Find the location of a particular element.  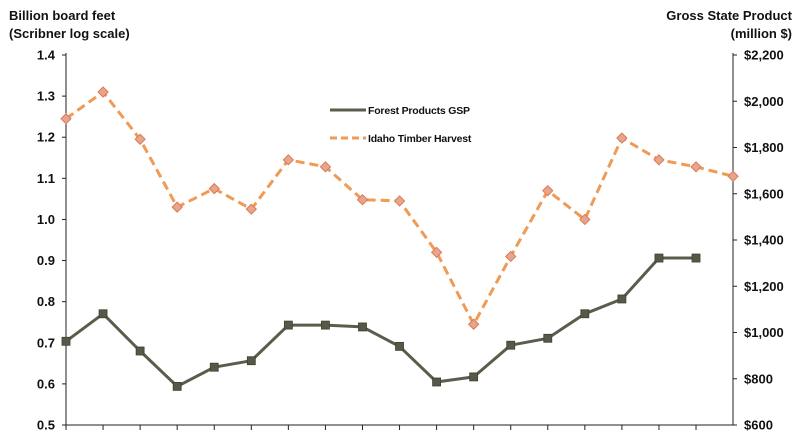

left-tick-label: 0.5 is located at coordinates (46, 425).